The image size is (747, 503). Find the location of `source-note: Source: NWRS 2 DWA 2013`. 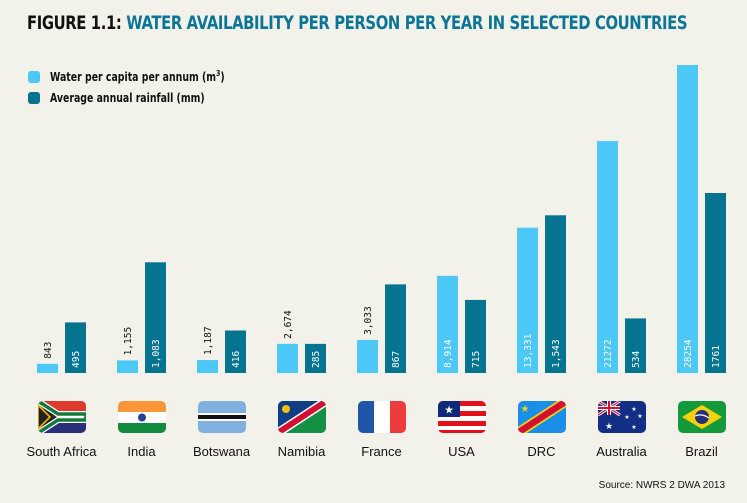

source-note: Source: NWRS 2 DWA 2013 is located at coordinates (661, 485).